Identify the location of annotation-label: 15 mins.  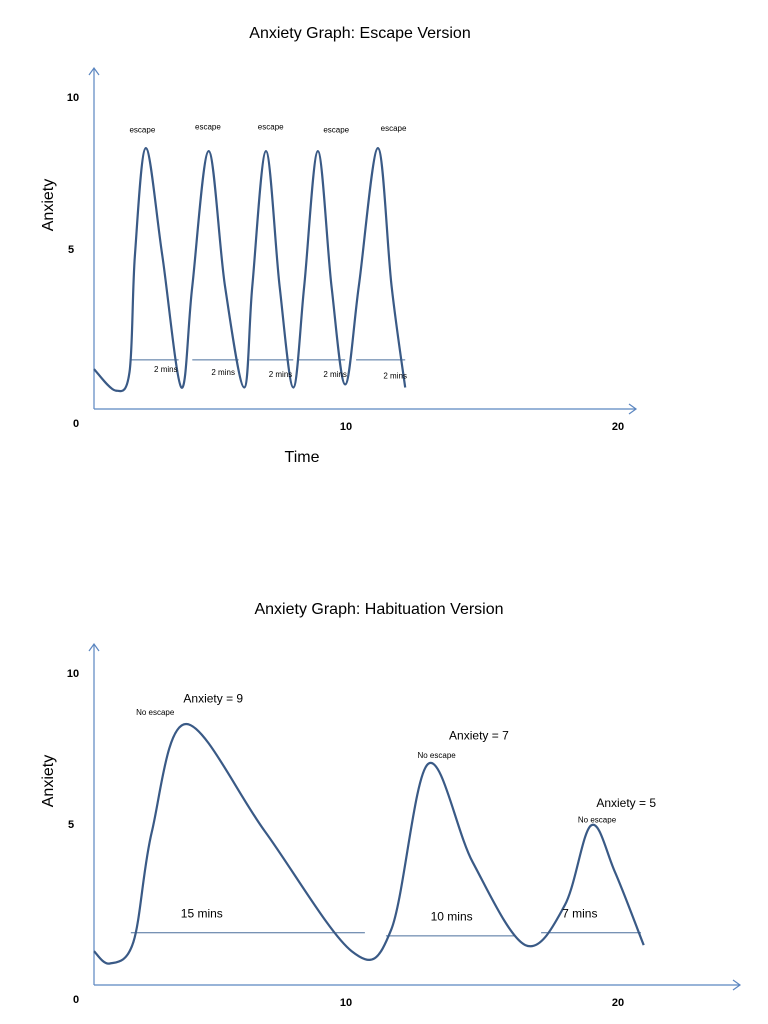
(202, 913).